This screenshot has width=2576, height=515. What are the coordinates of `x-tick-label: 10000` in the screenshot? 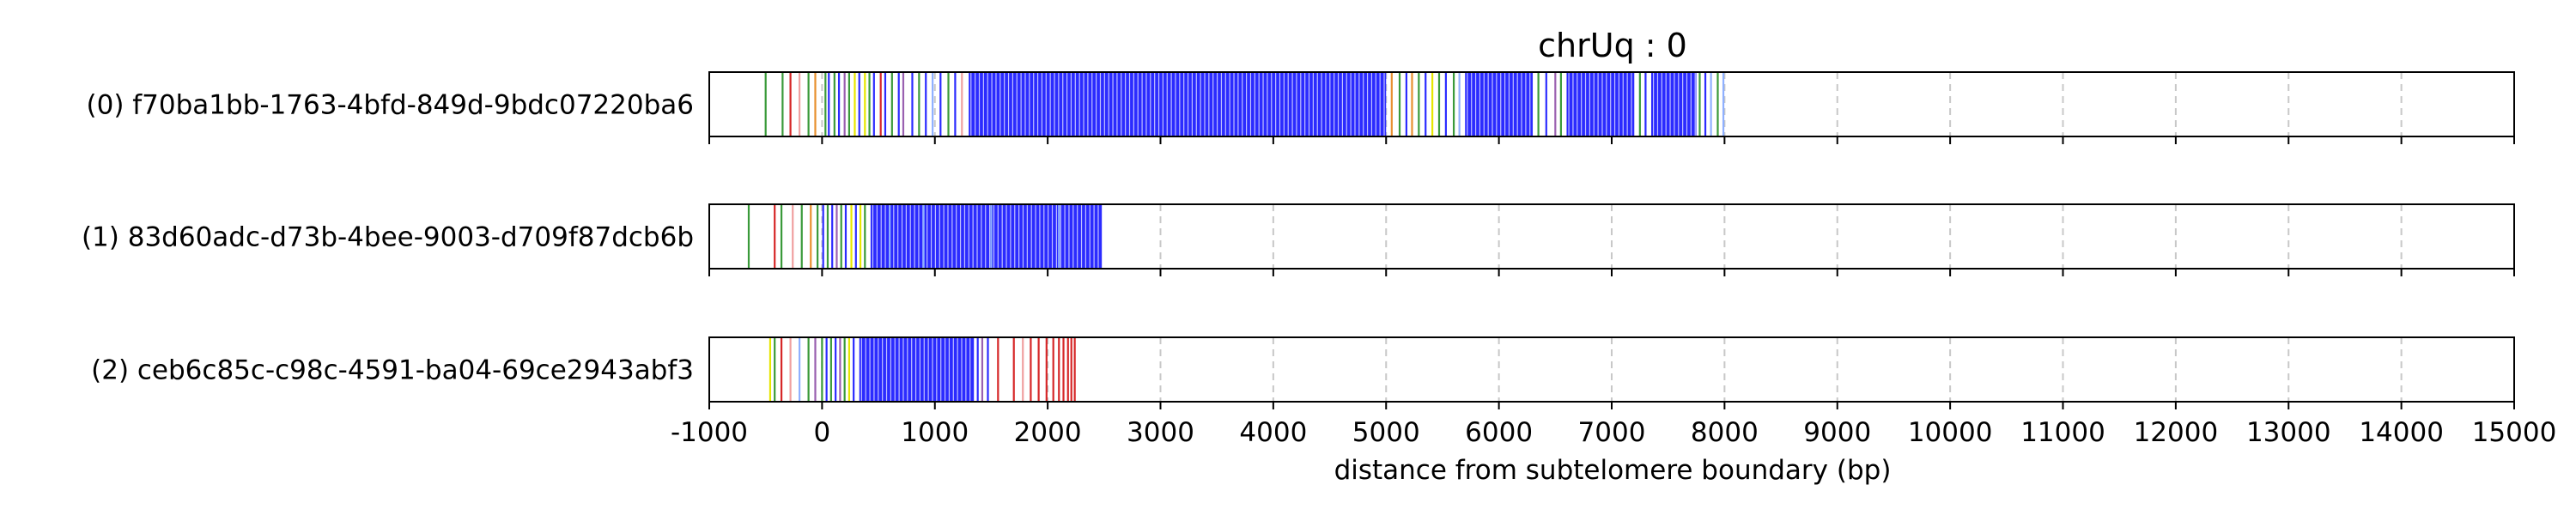 It's located at (1951, 432).